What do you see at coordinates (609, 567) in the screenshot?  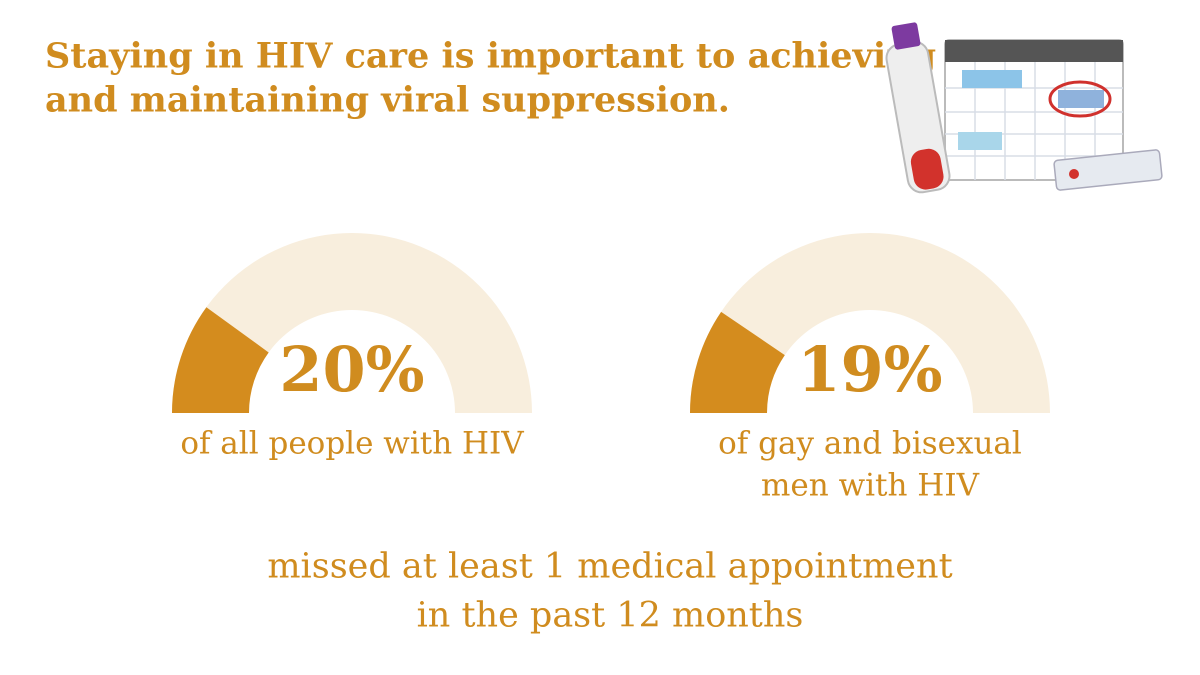 I see `footer-line: missed at least 1 medical appointment` at bounding box center [609, 567].